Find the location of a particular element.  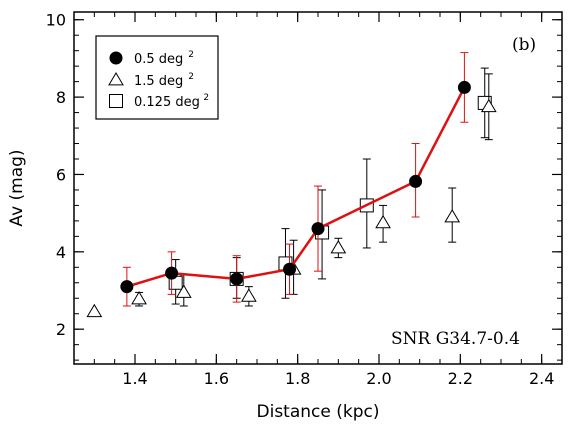

x-tick-label: 1.6 is located at coordinates (216, 378).